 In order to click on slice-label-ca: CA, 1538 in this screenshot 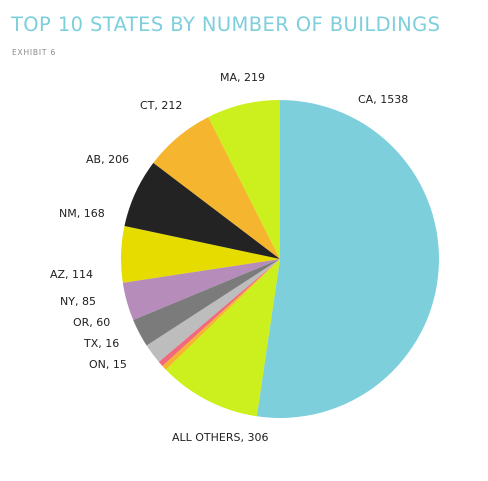, I will do `click(383, 99)`.